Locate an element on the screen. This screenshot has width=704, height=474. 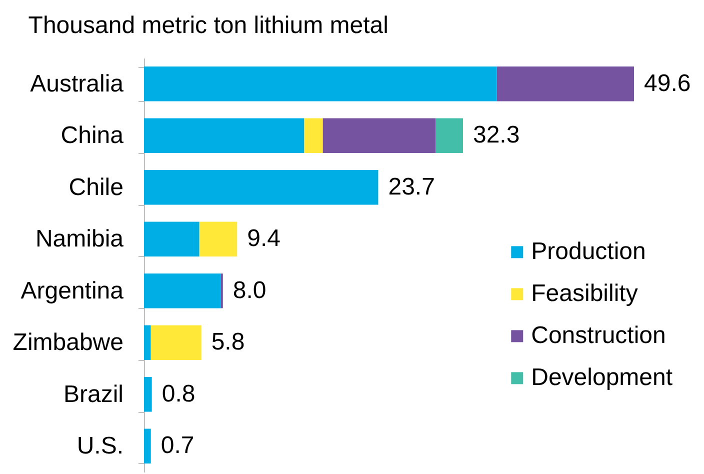
annotation: 5.8 is located at coordinates (228, 342).